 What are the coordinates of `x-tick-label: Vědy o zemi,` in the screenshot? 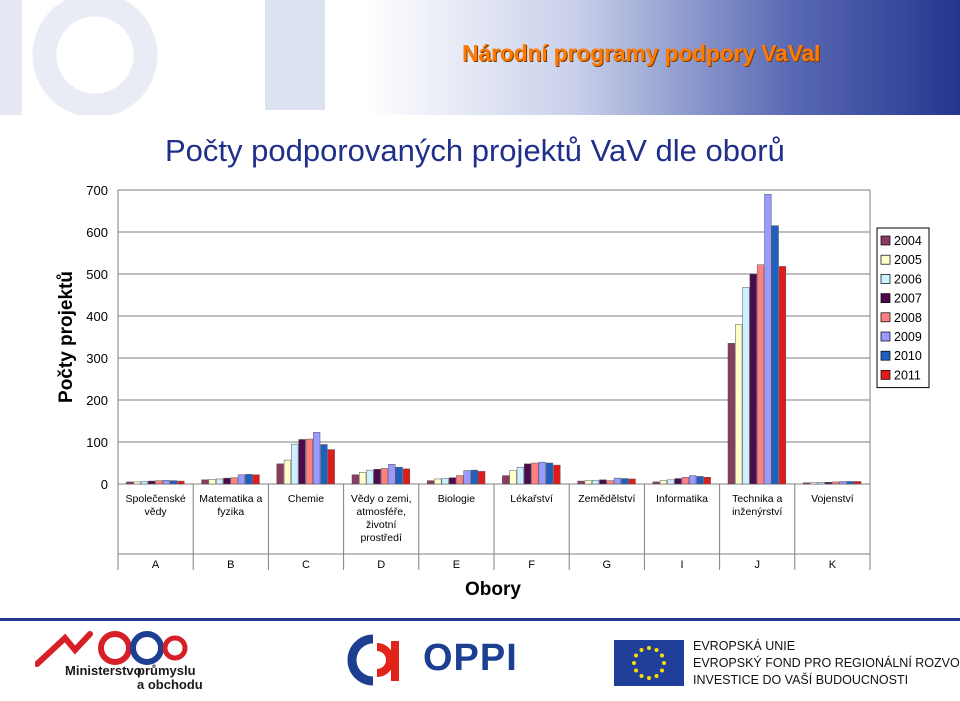 It's located at (381, 499).